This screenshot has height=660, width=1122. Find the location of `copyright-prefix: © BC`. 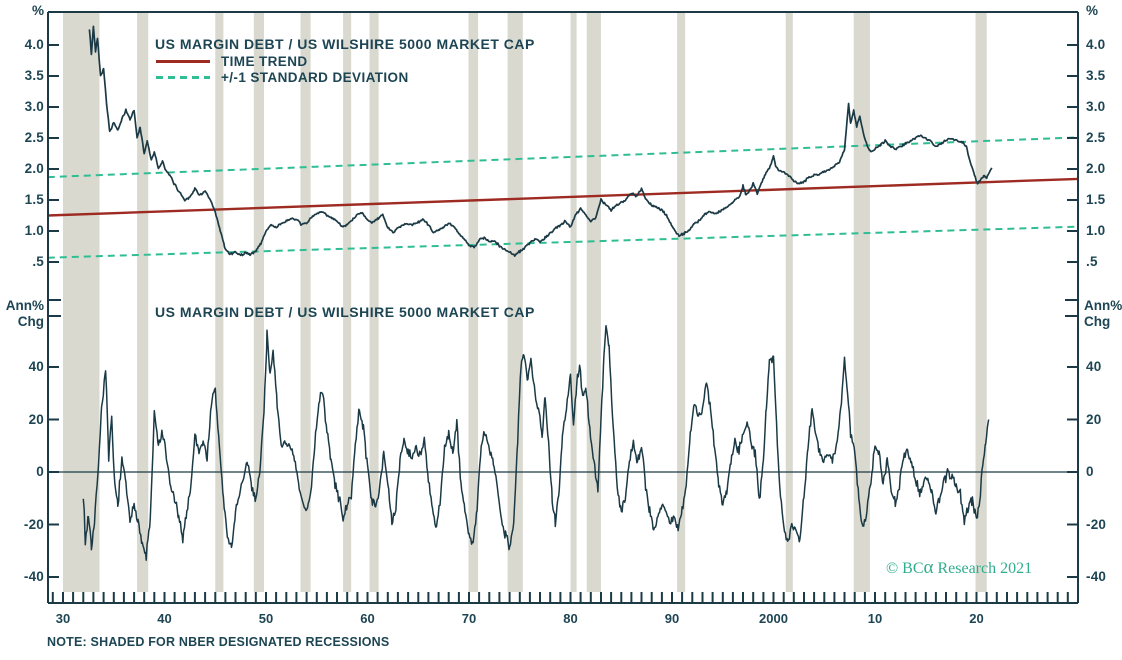

copyright-prefix: © BC is located at coordinates (905, 568).